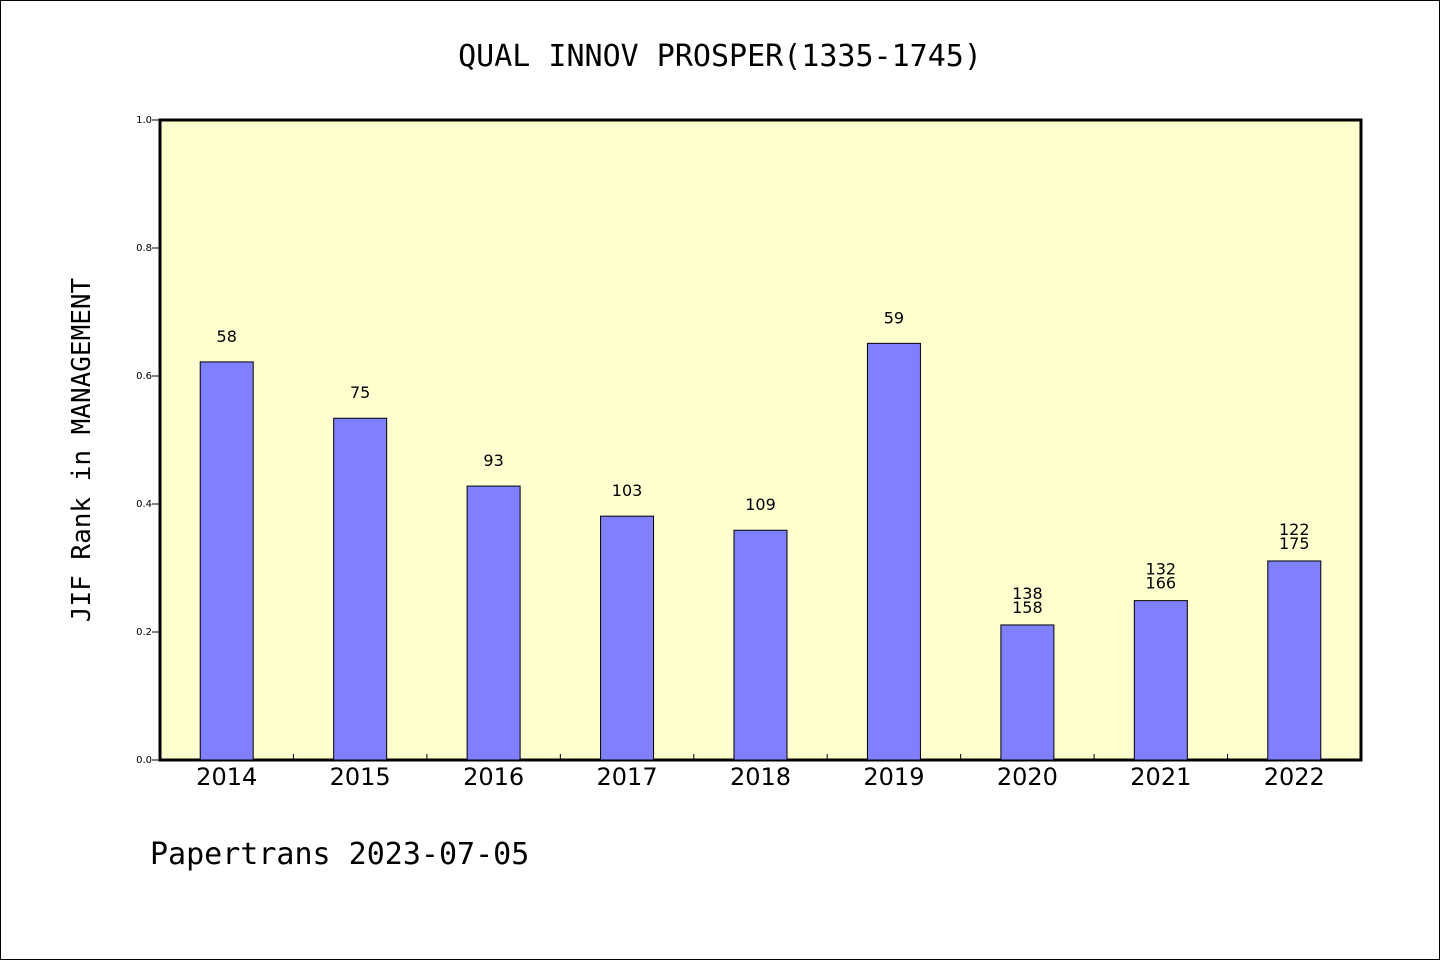 Image resolution: width=1440 pixels, height=960 pixels. Describe the element at coordinates (226, 561) in the screenshot. I see `bar-2014` at that location.